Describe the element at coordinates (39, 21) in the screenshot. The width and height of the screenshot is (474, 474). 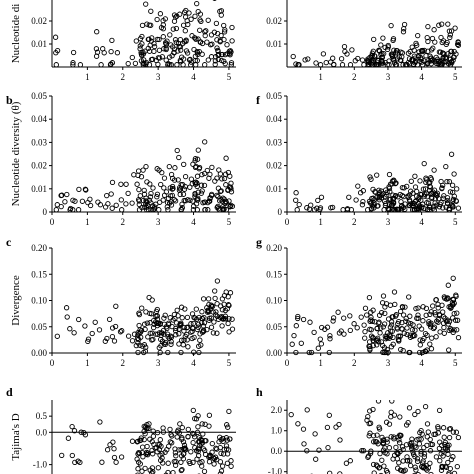
I see `y-tick-label-a: 0.02` at that location.